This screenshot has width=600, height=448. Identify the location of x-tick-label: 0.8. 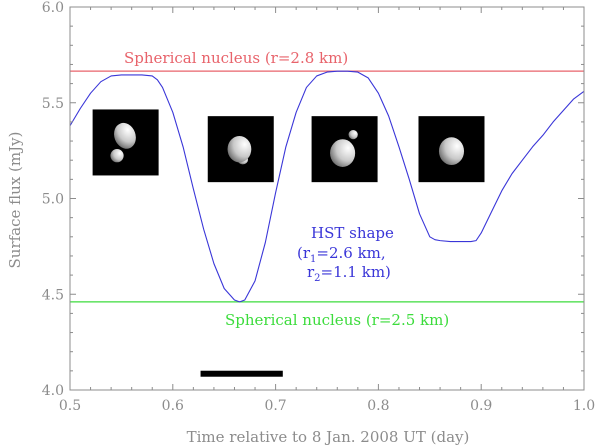
(378, 406).